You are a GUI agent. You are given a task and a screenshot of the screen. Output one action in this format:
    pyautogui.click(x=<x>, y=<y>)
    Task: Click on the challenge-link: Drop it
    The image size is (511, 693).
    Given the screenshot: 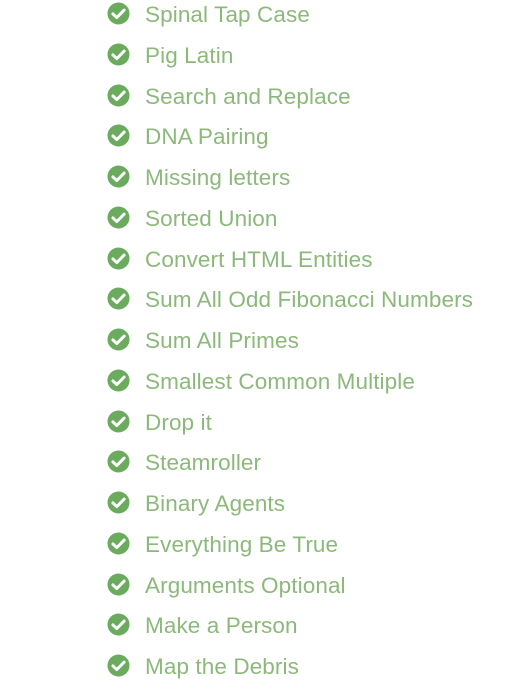 What is the action you would take?
    pyautogui.click(x=178, y=422)
    